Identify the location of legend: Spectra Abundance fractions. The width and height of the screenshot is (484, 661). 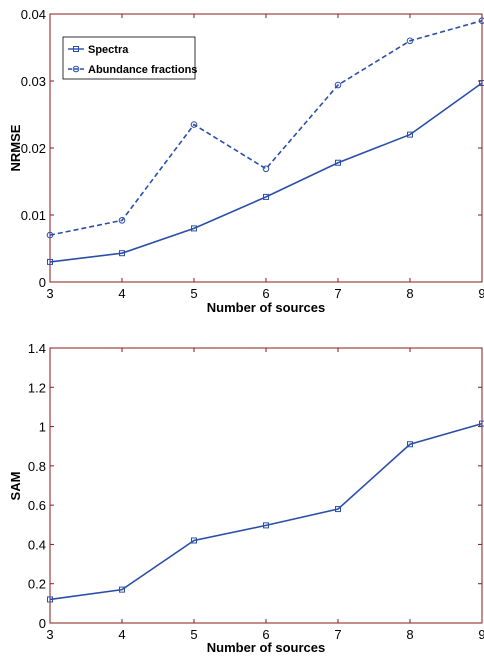
(129, 58).